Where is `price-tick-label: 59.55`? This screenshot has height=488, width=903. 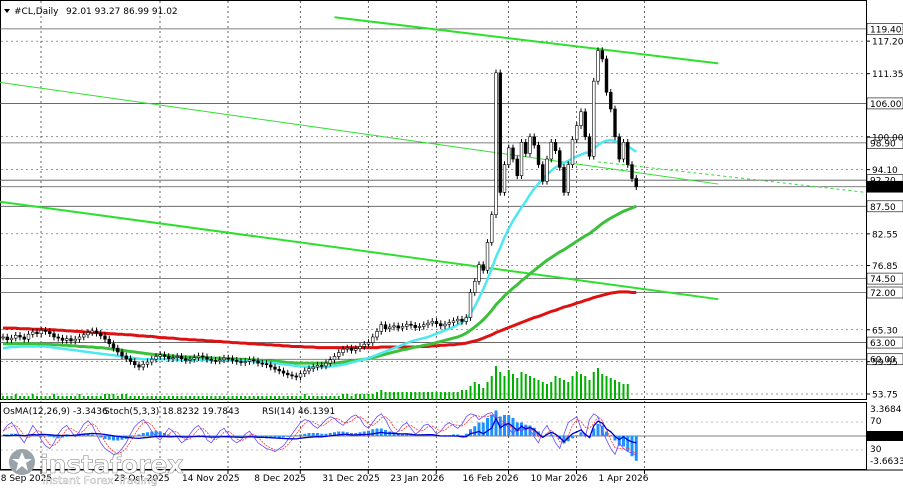 price-tick-label: 59.55 is located at coordinates (885, 363).